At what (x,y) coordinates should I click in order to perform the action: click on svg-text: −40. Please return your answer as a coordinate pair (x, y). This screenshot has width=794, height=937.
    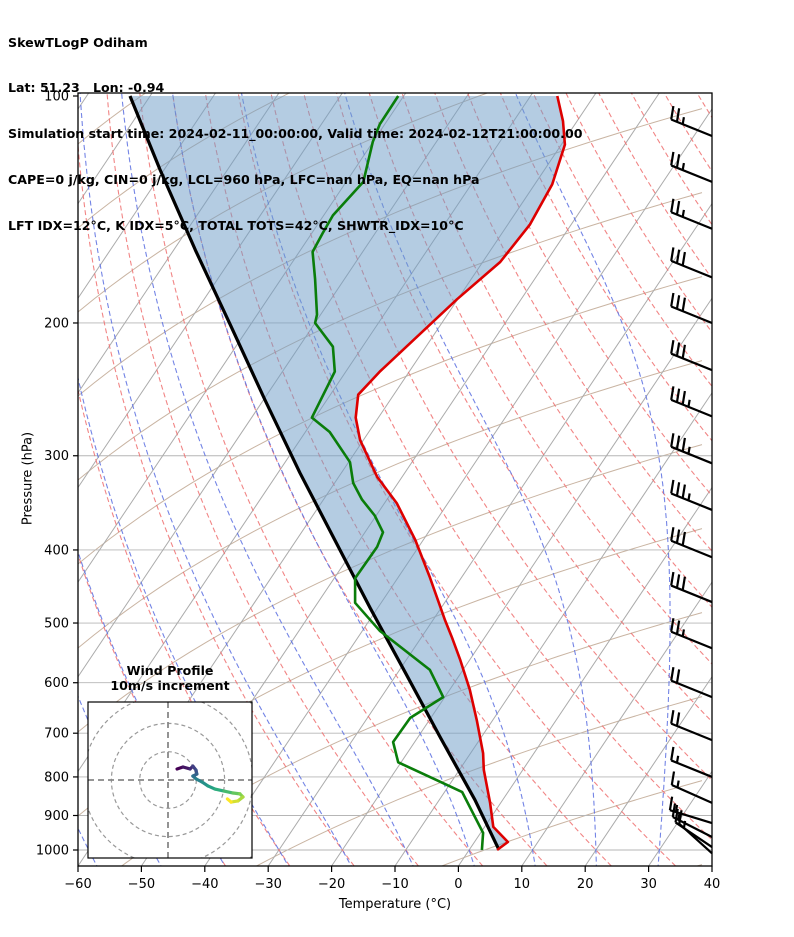
    Looking at the image, I should click on (204, 884).